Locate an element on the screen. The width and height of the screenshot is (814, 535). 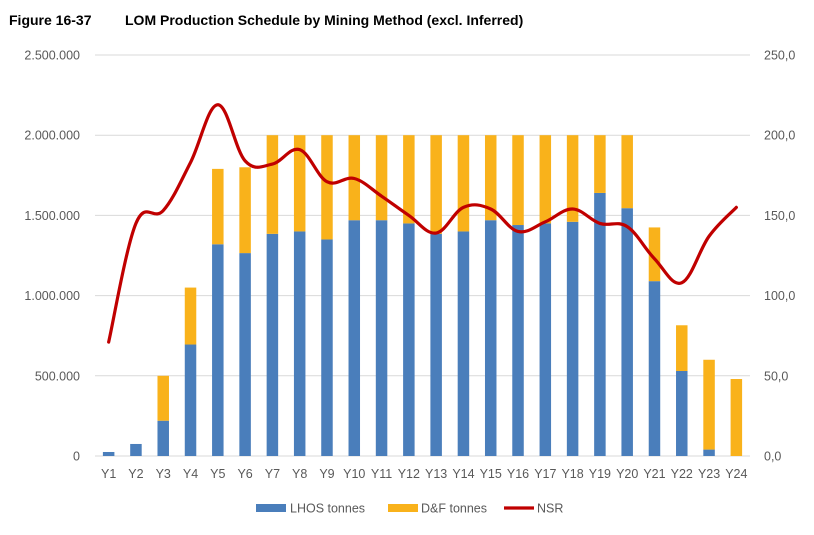
x-tick-label: Y2 is located at coordinates (135, 474).